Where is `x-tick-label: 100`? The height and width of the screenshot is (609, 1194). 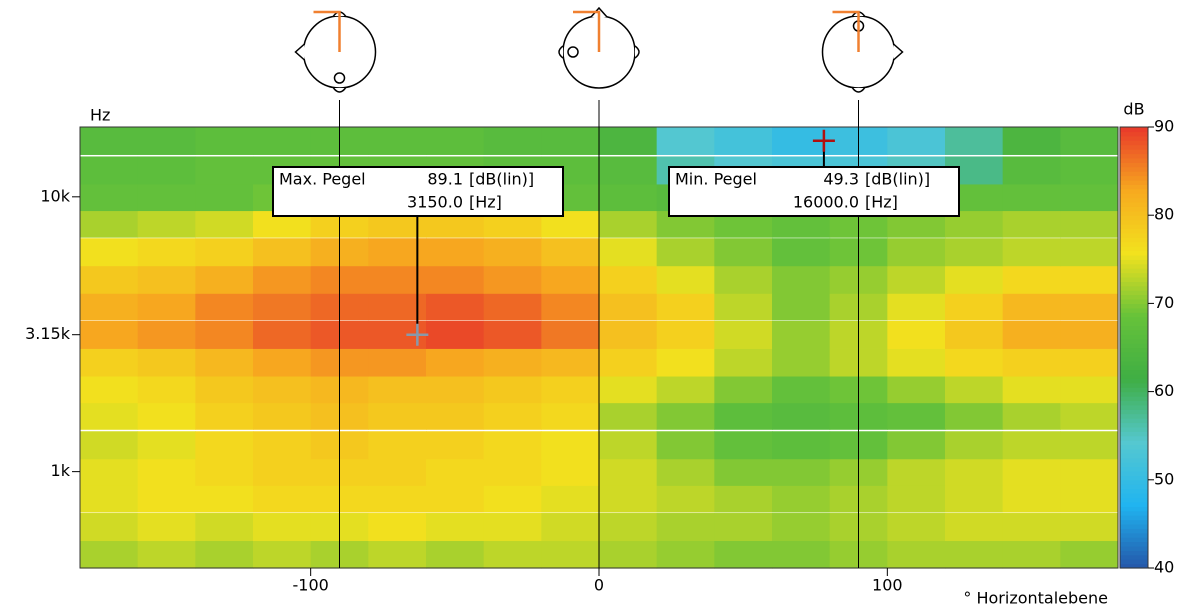
x-tick-label: 100 is located at coordinates (887, 585).